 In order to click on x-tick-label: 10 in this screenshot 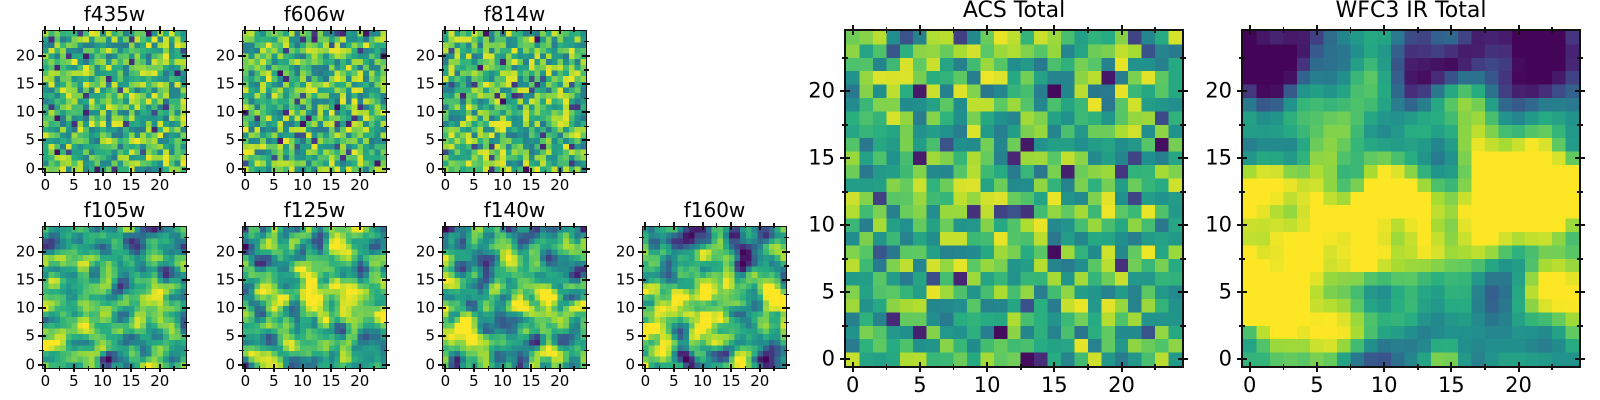, I will do `click(103, 381)`.